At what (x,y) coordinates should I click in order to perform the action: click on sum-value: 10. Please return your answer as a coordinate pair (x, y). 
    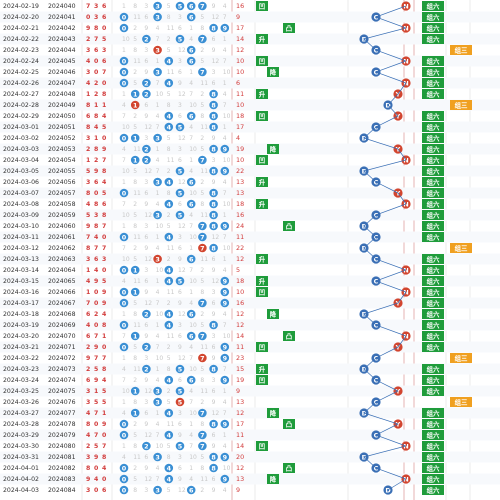
    Looking at the image, I should click on (240, 61).